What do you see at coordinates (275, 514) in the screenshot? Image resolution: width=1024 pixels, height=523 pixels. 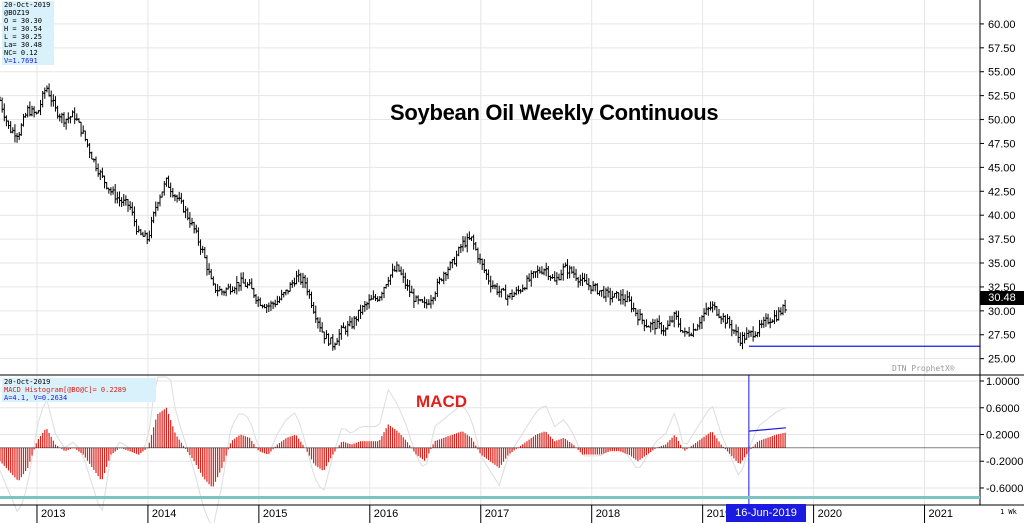 I see `year-tick-label: 2015` at bounding box center [275, 514].